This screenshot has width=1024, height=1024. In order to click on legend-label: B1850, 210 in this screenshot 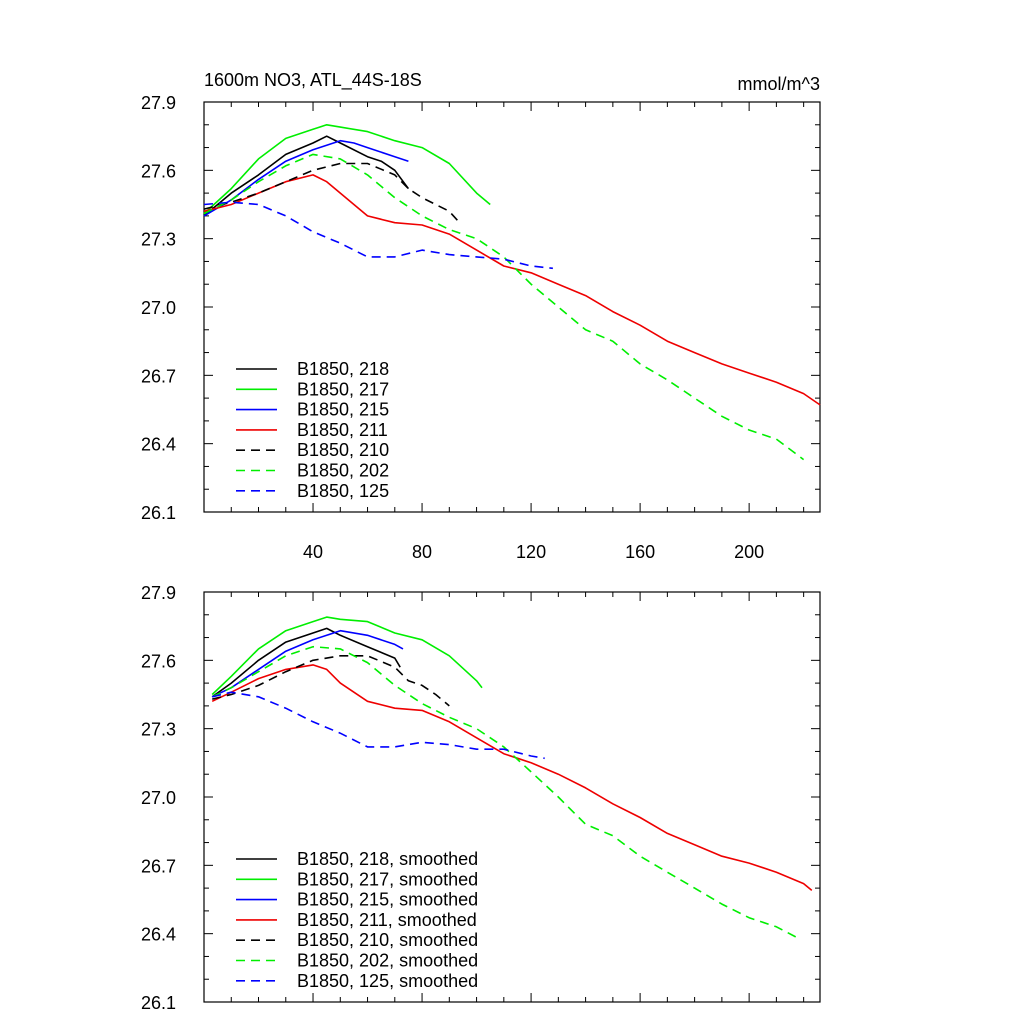, I will do `click(343, 450)`.